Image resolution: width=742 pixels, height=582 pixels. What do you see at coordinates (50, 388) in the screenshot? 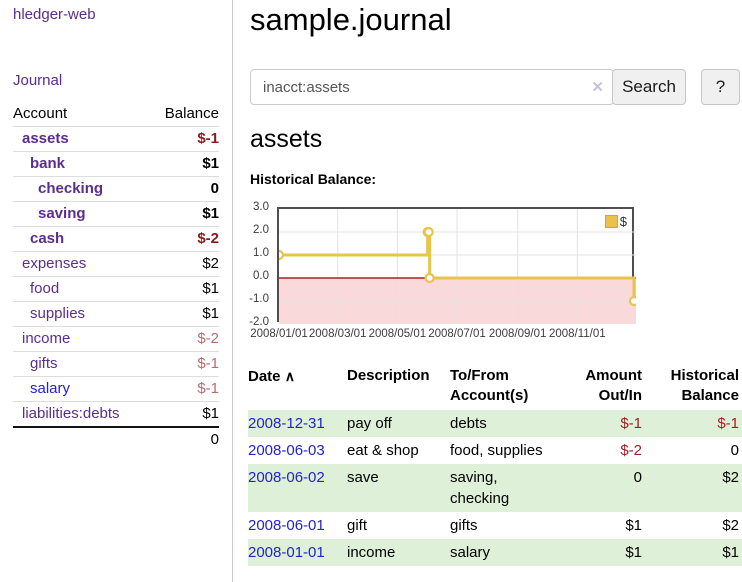
I see `account-link-salary: salary` at bounding box center [50, 388].